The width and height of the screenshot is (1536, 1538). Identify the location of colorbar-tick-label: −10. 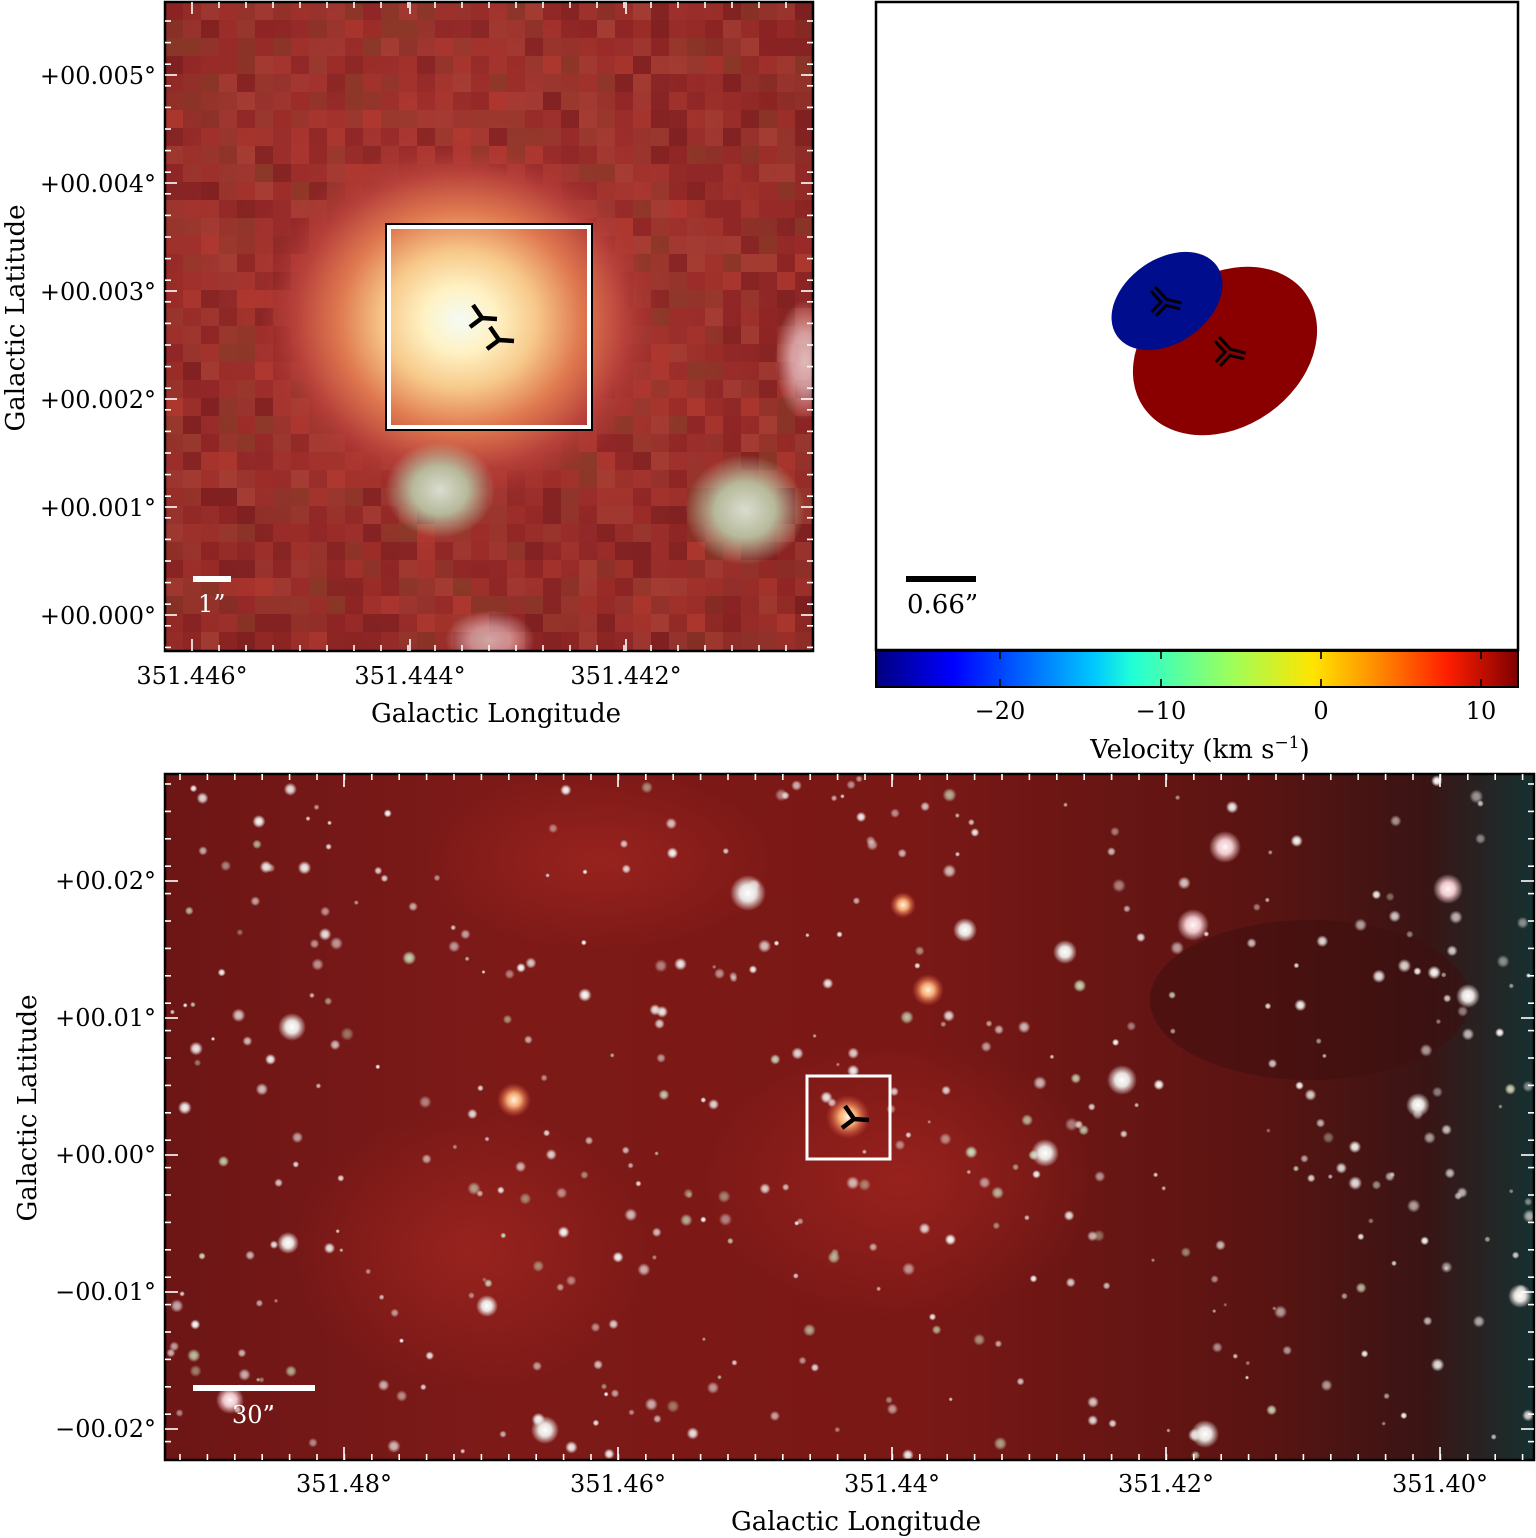
(1161, 711).